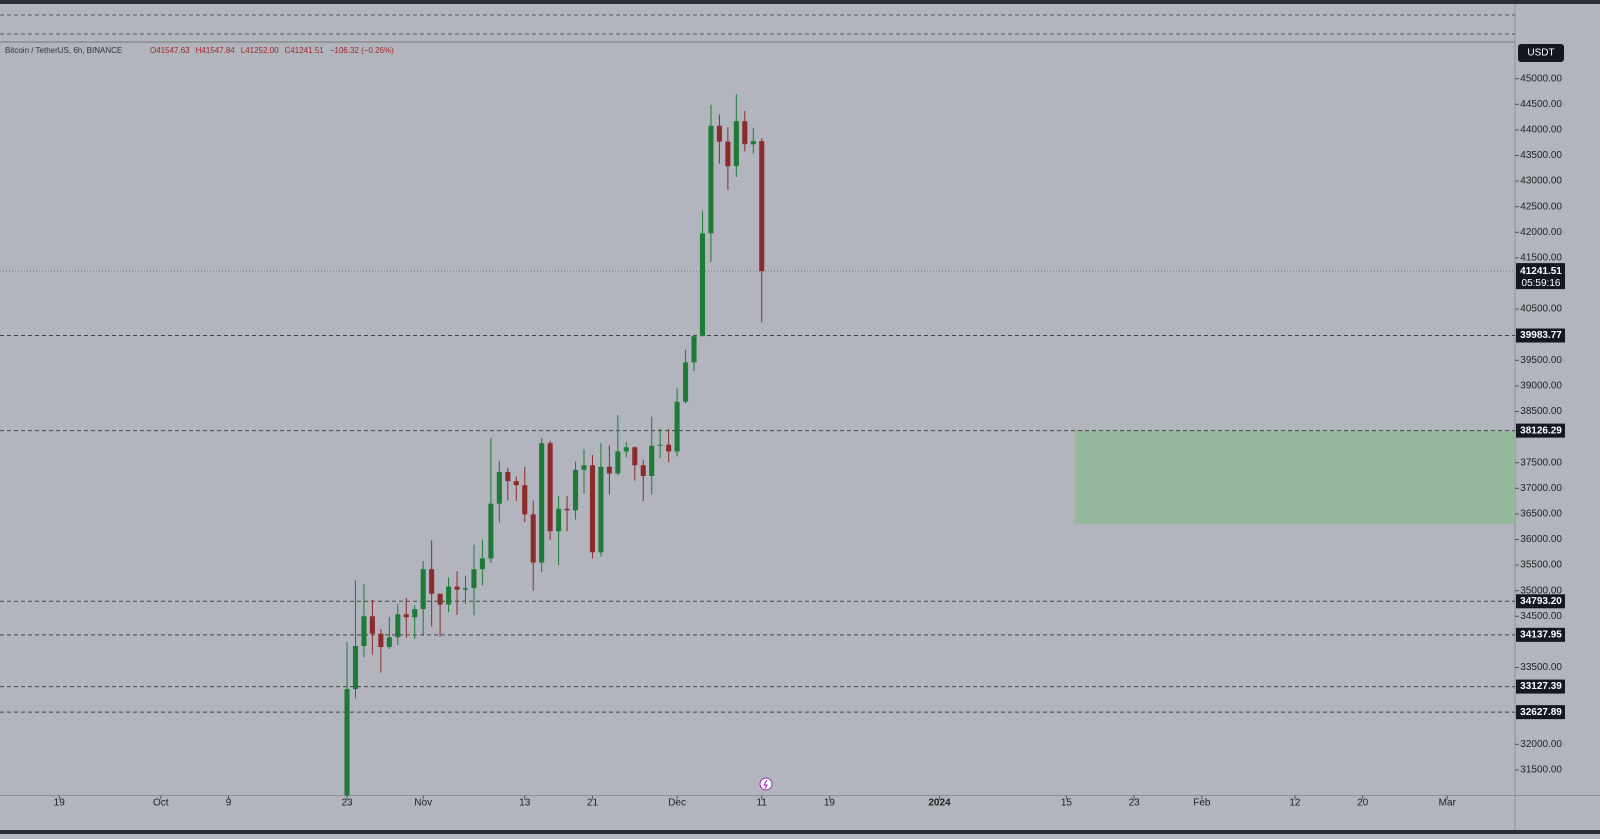 The height and width of the screenshot is (839, 1600). I want to click on level-label: 34793.20, so click(1541, 601).